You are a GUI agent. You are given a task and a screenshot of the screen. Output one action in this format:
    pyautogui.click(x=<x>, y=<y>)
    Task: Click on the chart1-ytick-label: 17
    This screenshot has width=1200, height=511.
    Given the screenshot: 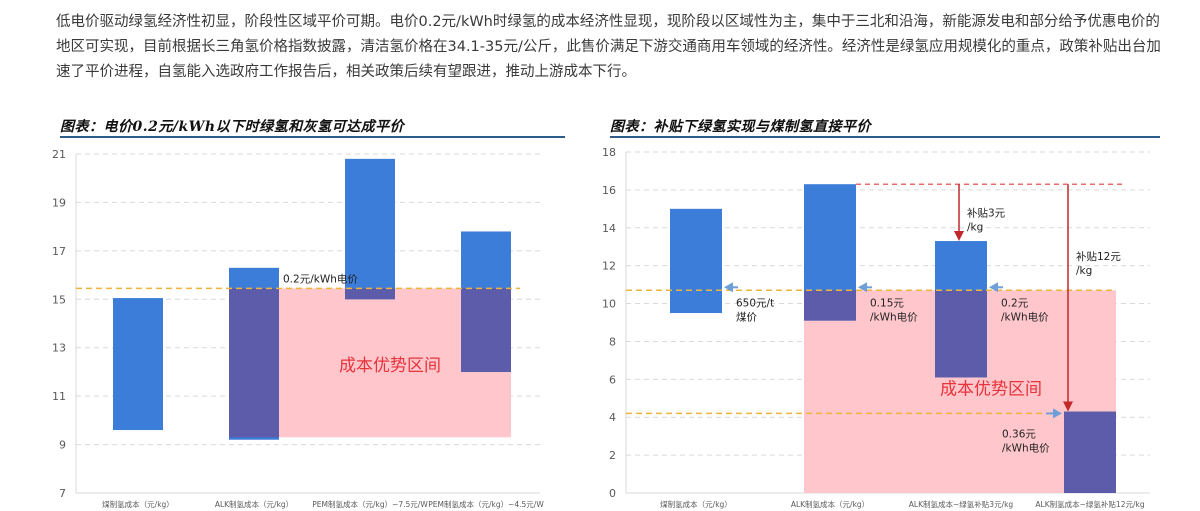 What is the action you would take?
    pyautogui.click(x=59, y=251)
    